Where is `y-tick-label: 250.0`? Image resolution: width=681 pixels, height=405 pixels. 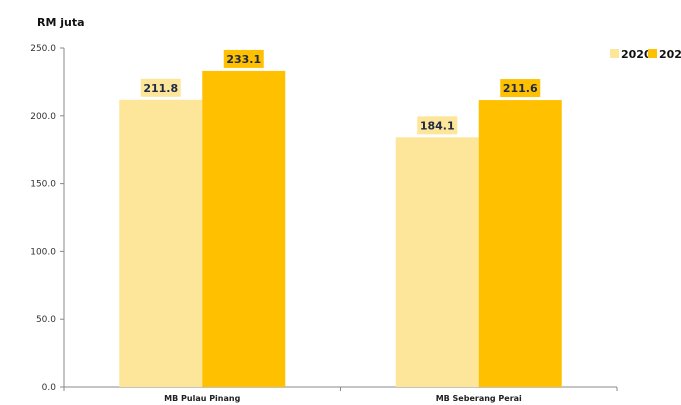
y-tick-label: 250.0 is located at coordinates (43, 49).